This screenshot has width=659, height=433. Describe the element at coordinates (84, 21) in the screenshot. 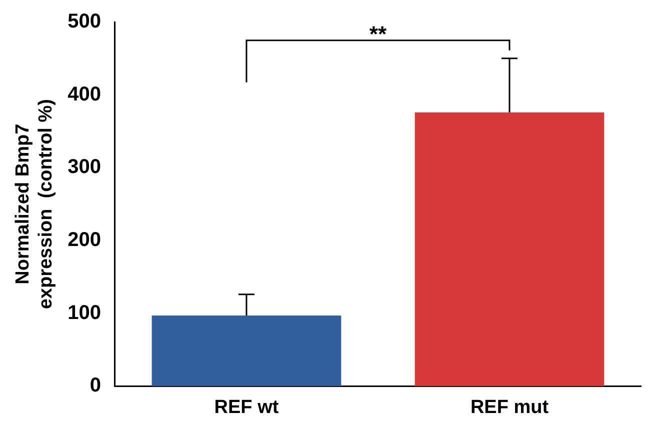

I see `y-tick-label: 500` at that location.